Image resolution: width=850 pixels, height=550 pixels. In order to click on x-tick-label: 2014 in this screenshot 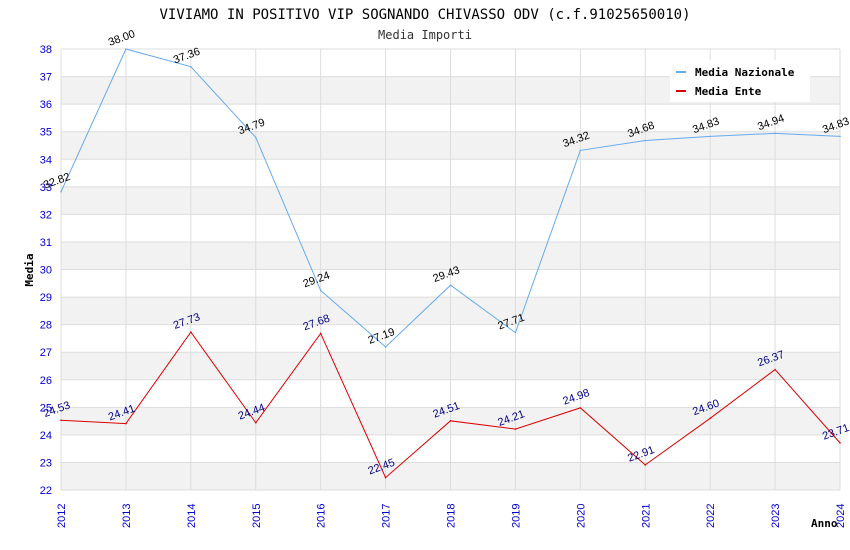, I will do `click(192, 516)`.